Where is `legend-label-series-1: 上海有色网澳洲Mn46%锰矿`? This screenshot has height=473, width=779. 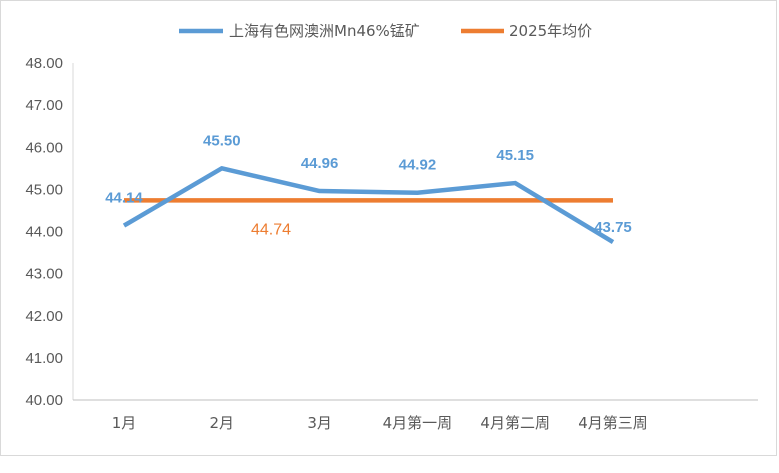
legend-label-series-1: 上海有色网澳洲Mn46%锰矿 is located at coordinates (324, 31).